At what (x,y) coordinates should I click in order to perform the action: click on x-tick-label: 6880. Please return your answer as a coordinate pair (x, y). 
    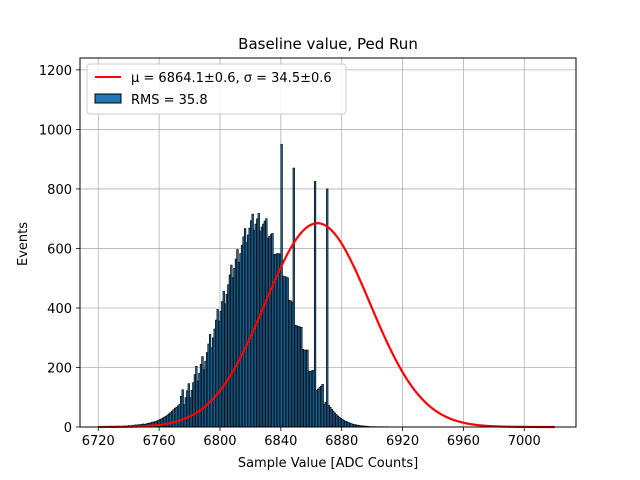
    Looking at the image, I should click on (341, 441).